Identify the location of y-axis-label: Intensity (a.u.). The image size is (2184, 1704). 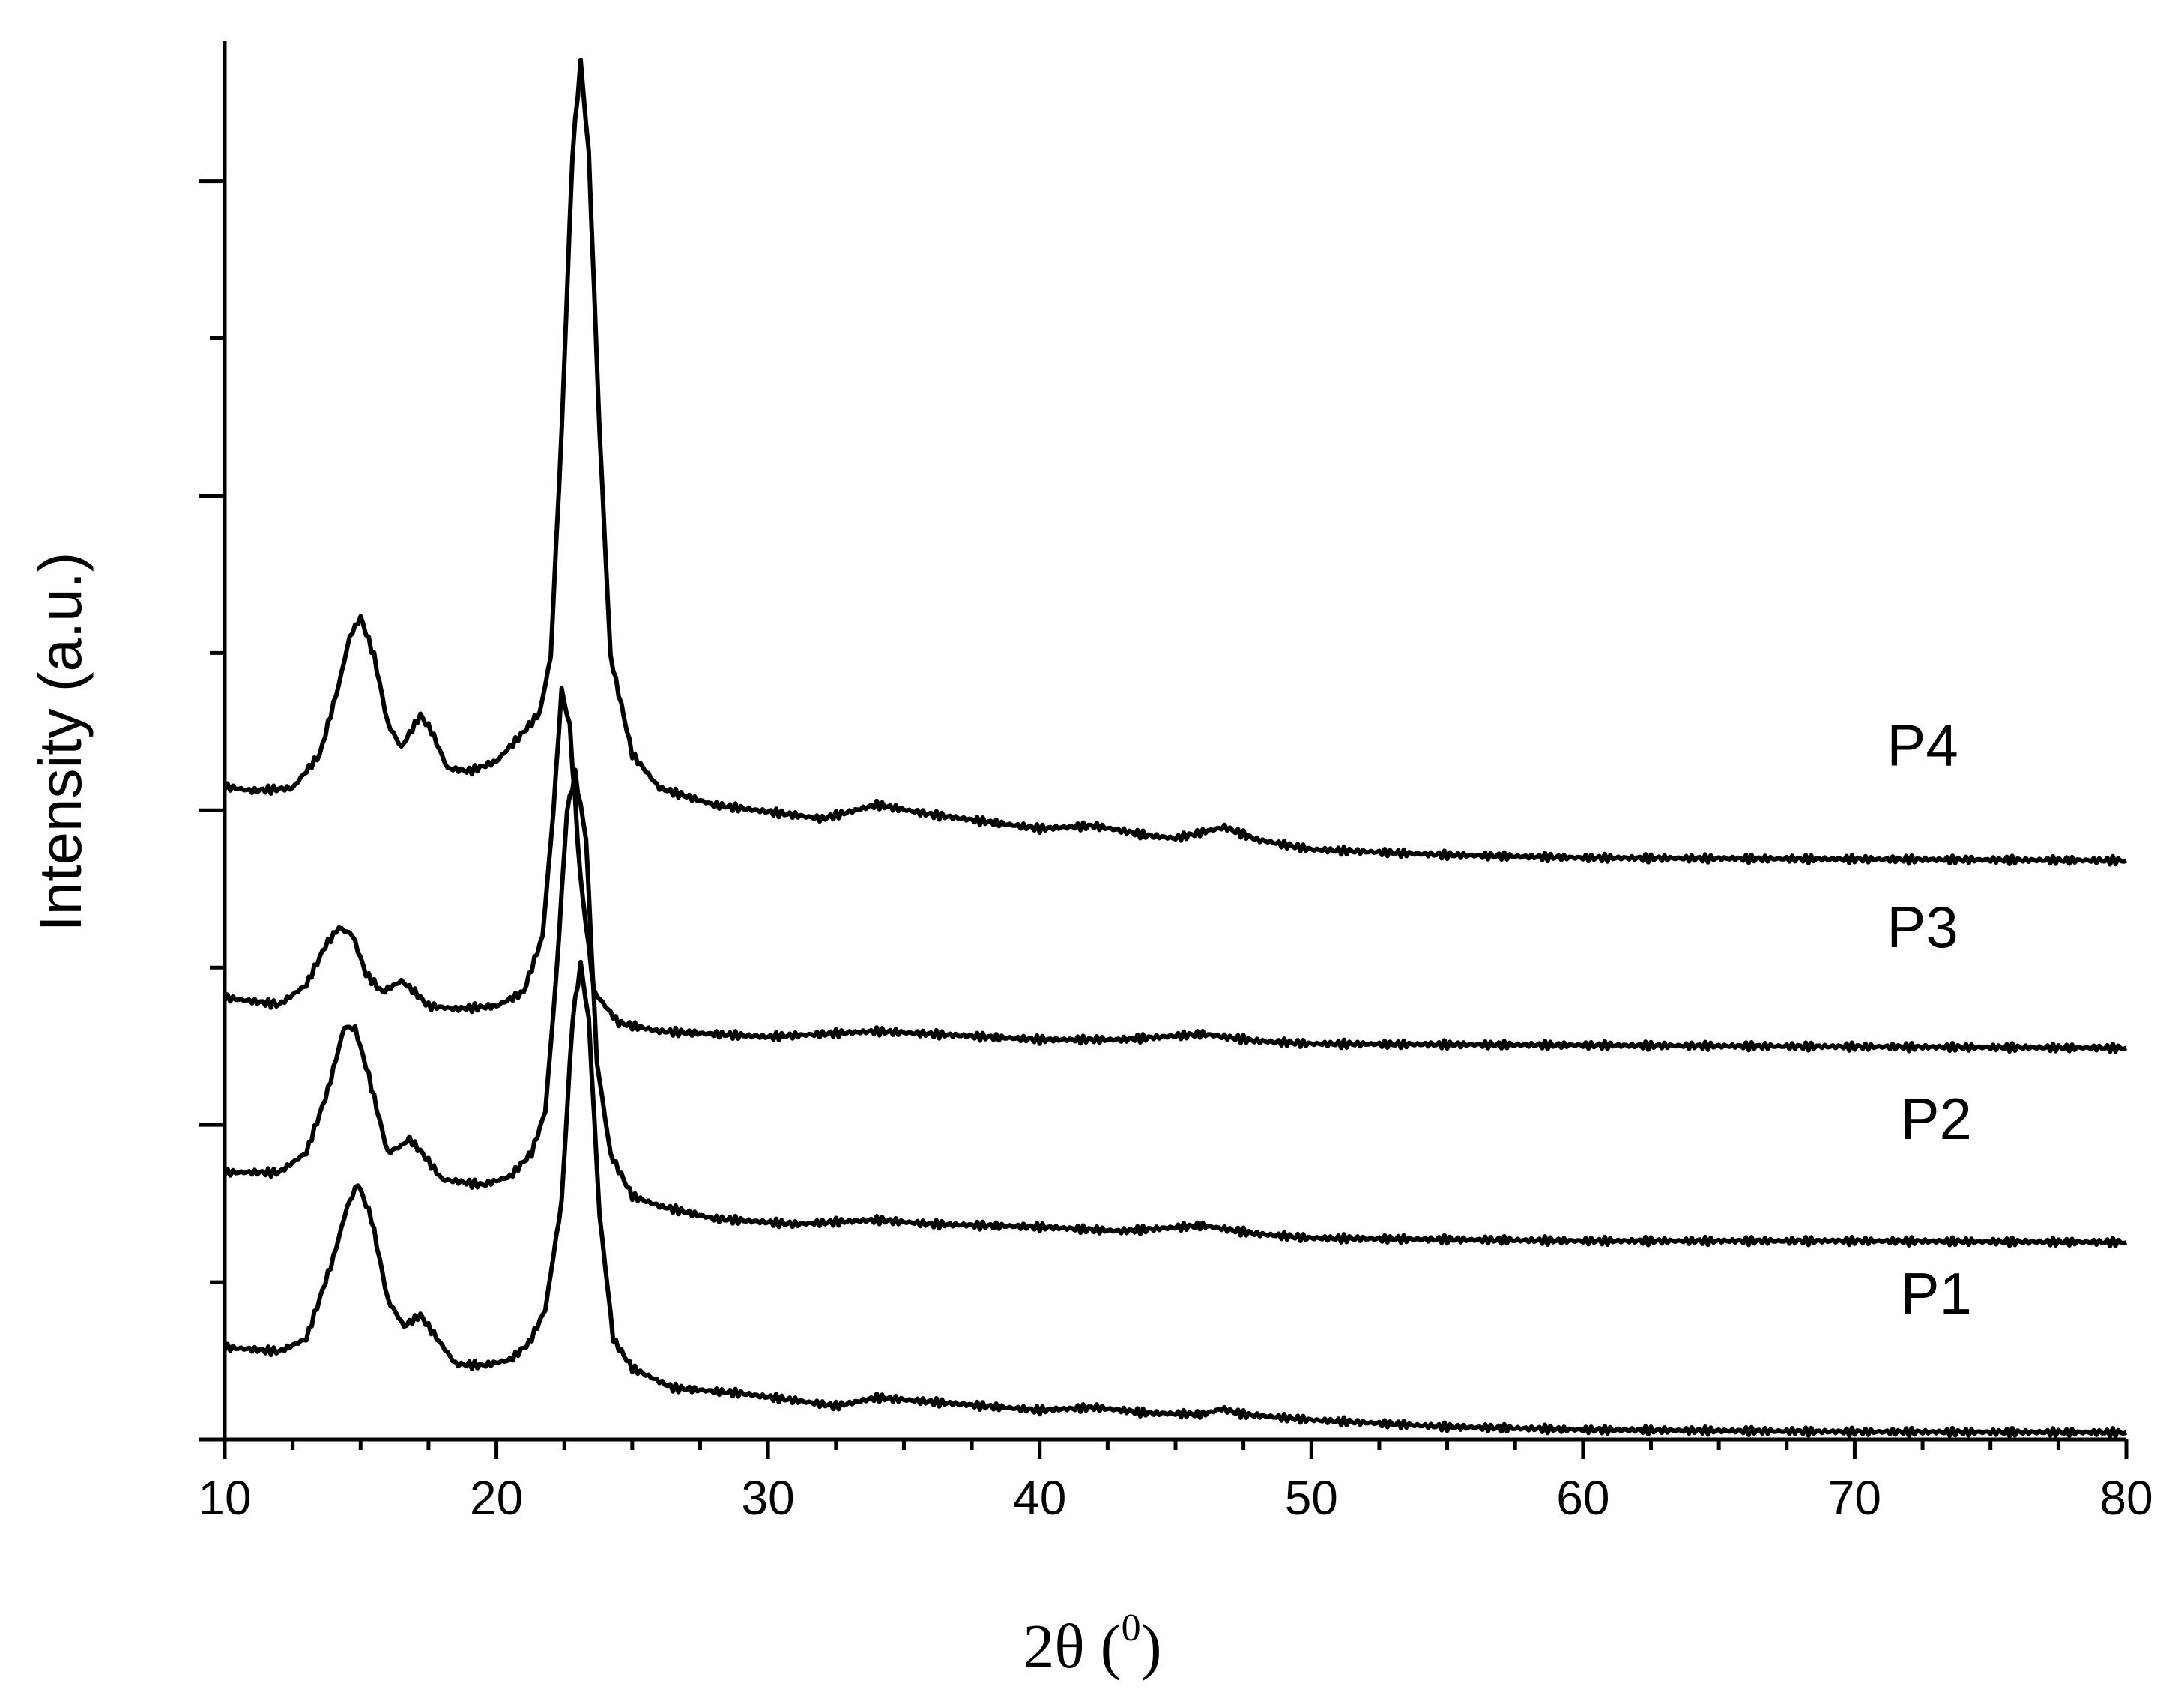
(60, 742).